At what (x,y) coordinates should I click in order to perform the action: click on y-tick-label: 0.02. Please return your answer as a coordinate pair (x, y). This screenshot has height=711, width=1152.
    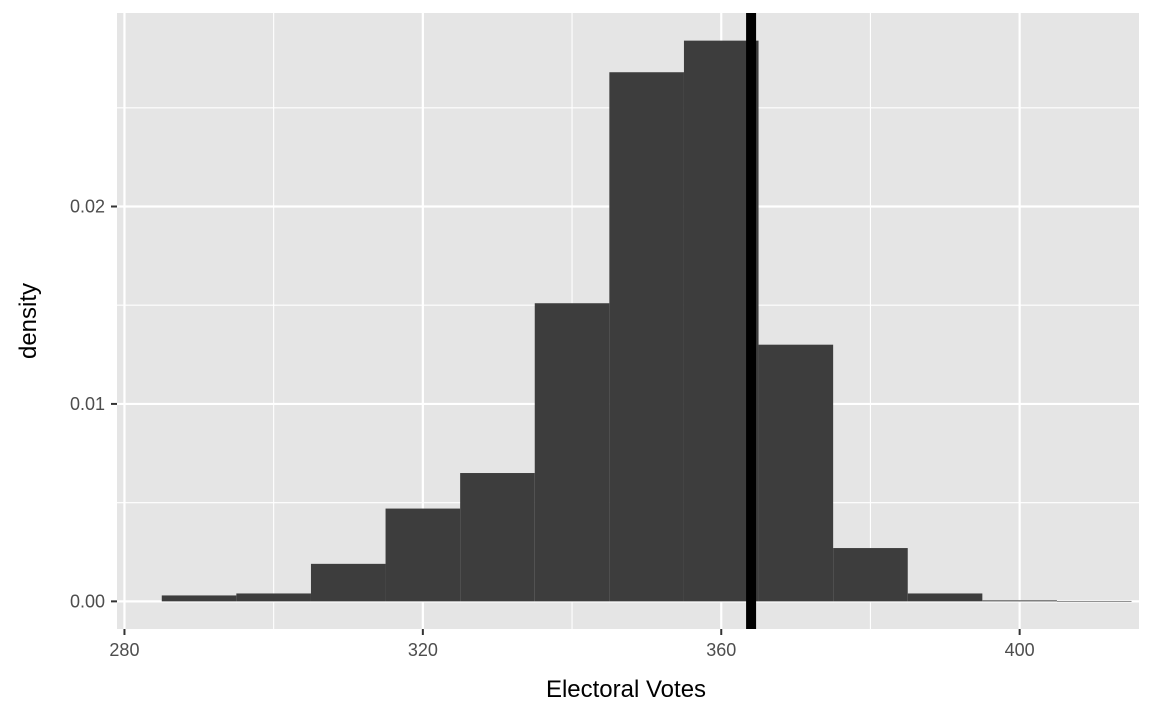
    Looking at the image, I should click on (87, 206).